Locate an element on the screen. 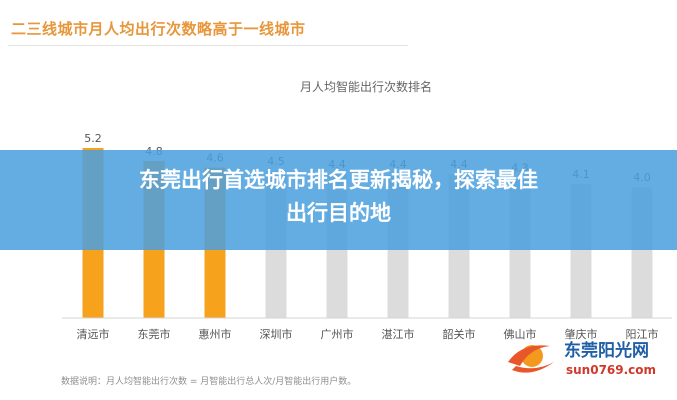 The height and width of the screenshot is (400, 677). chart-title: 月人均智能出行次数排名 is located at coordinates (366, 86).